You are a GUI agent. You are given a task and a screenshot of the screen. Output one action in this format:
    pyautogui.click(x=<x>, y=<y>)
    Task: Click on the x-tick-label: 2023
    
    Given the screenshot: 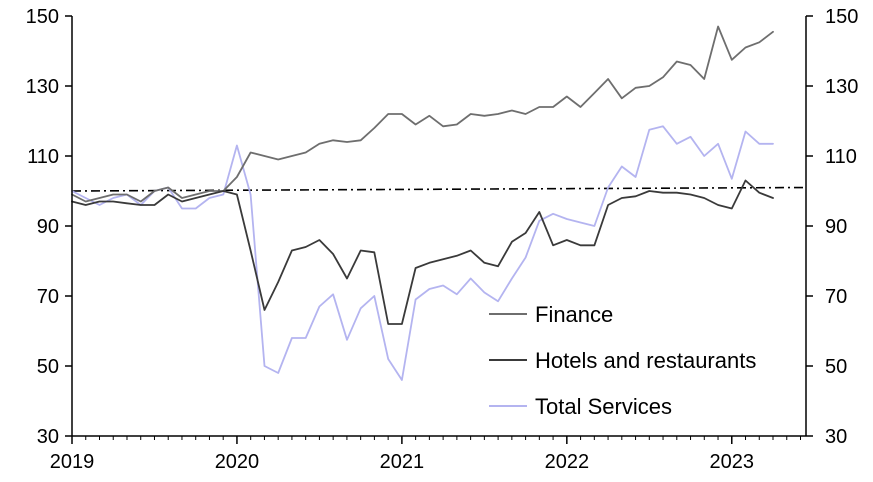 What is the action you would take?
    pyautogui.click(x=732, y=462)
    